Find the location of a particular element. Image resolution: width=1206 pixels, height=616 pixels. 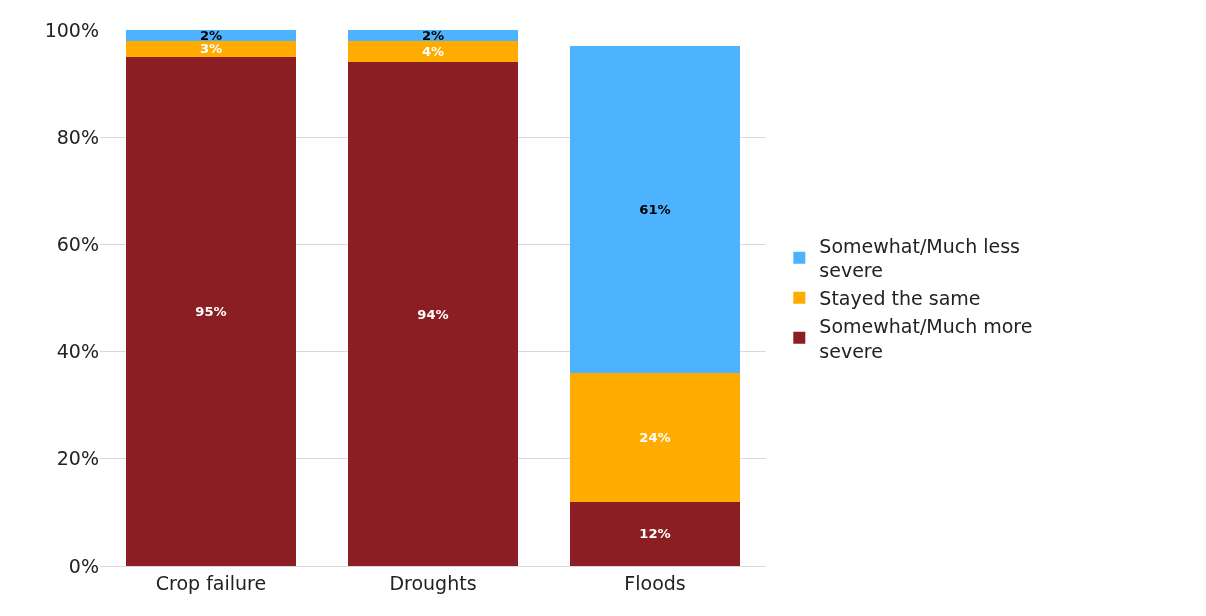

y-tick-label: 20% is located at coordinates (77, 458).